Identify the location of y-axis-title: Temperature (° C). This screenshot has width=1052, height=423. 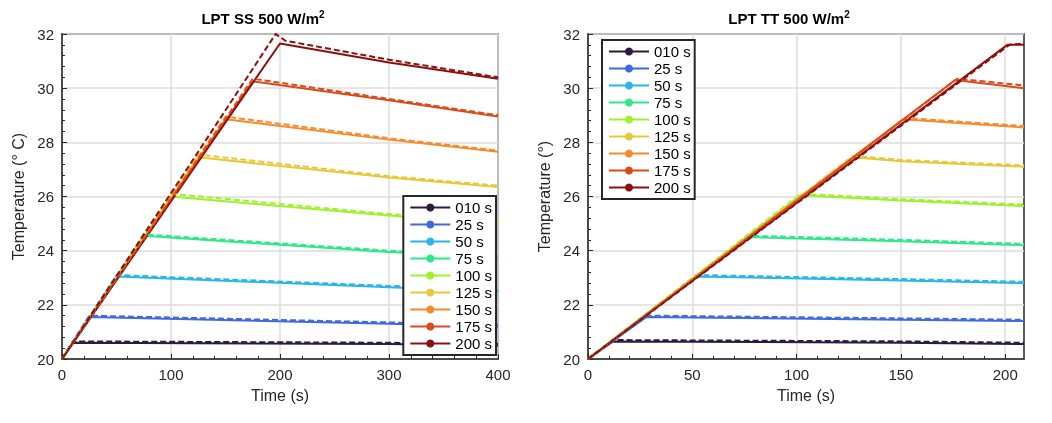
(18, 196).